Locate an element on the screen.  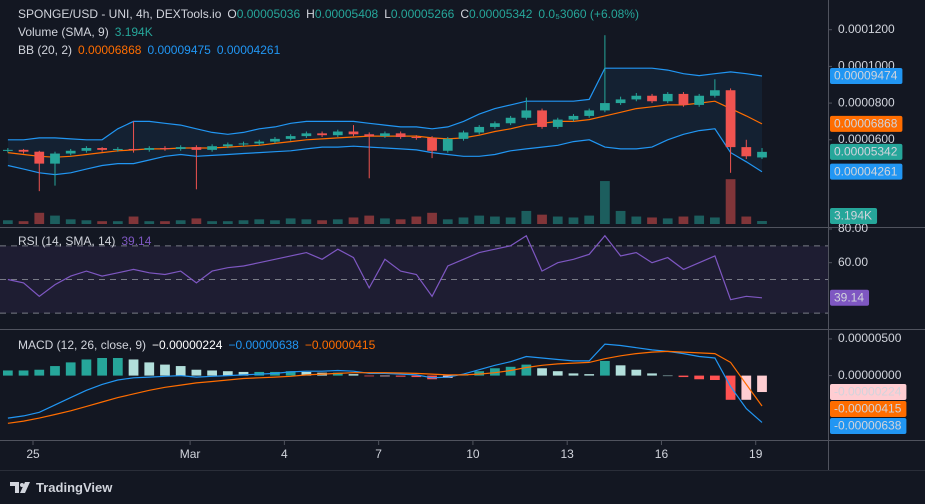
legend-text: O is located at coordinates (232, 14).